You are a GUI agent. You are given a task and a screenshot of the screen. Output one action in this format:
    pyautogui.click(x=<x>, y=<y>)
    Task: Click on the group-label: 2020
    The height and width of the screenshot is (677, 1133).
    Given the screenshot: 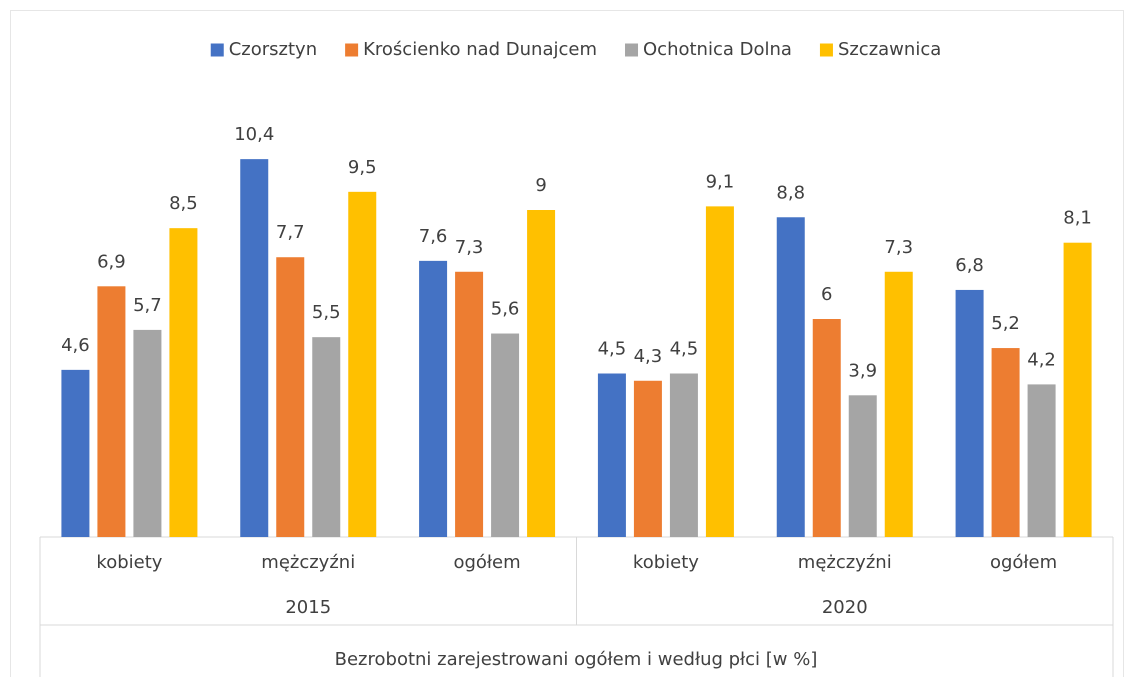 What is the action you would take?
    pyautogui.click(x=845, y=607)
    